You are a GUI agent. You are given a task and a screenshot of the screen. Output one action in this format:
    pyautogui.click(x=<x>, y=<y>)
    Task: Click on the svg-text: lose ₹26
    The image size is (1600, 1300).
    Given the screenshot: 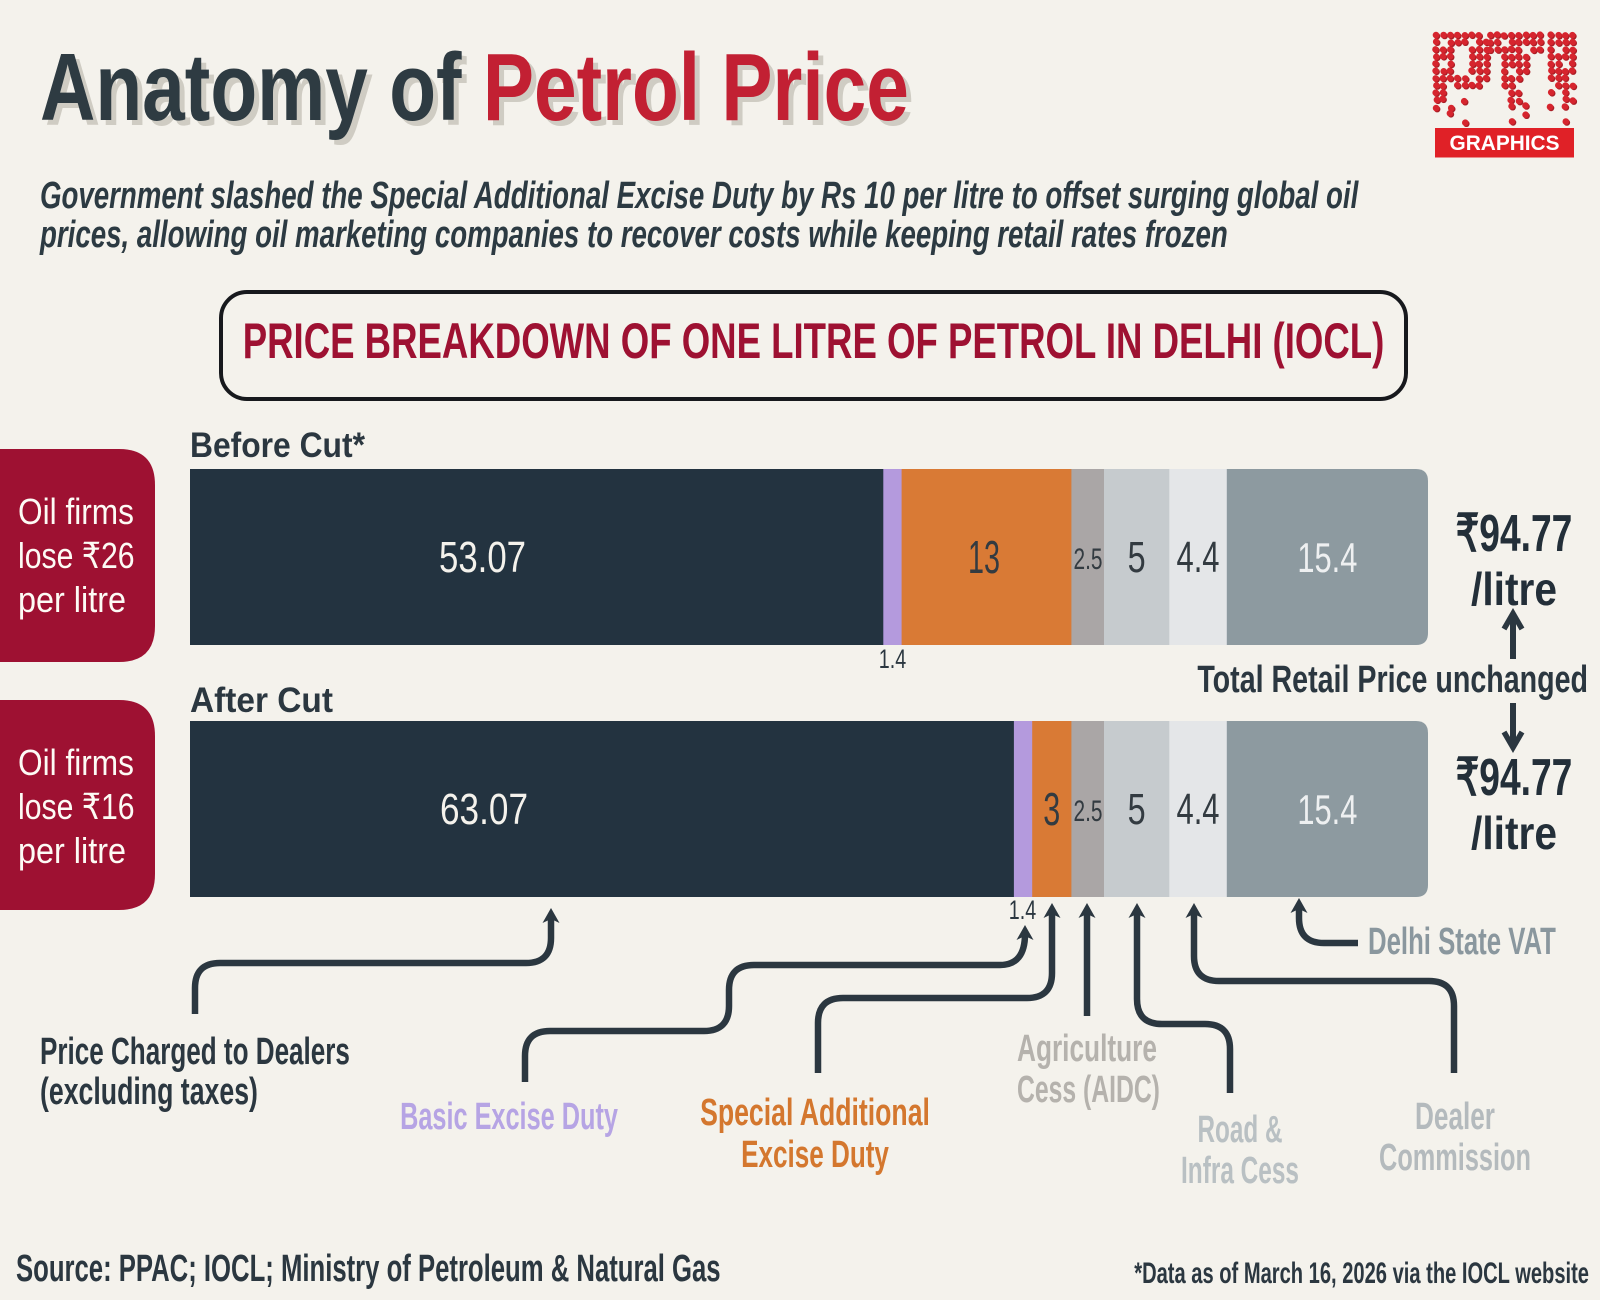 What is the action you would take?
    pyautogui.click(x=76, y=557)
    